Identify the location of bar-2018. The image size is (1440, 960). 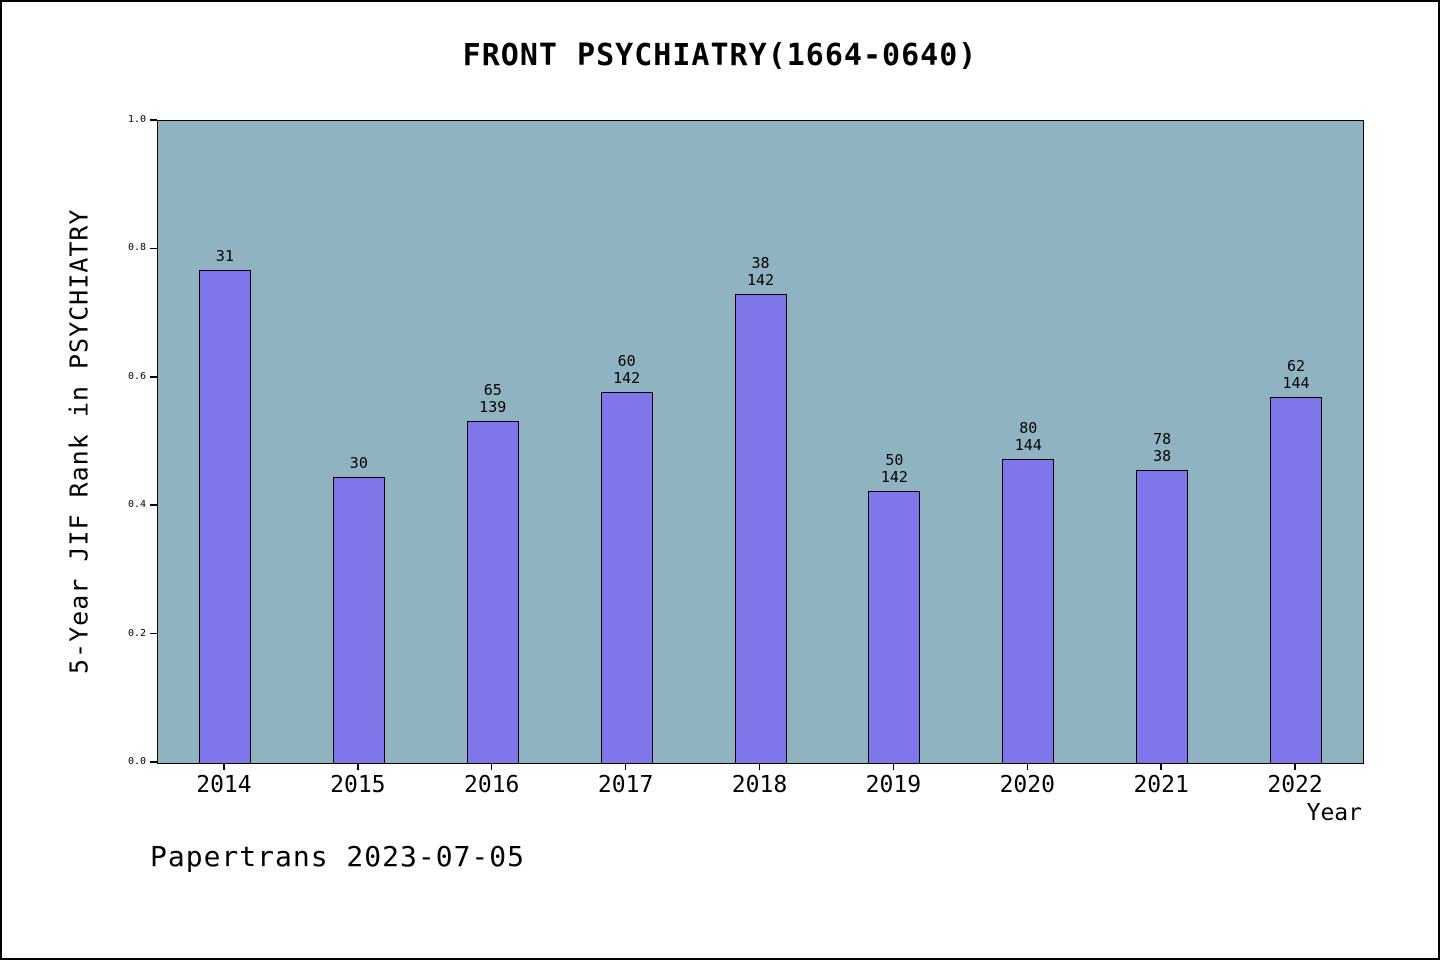
(760, 528).